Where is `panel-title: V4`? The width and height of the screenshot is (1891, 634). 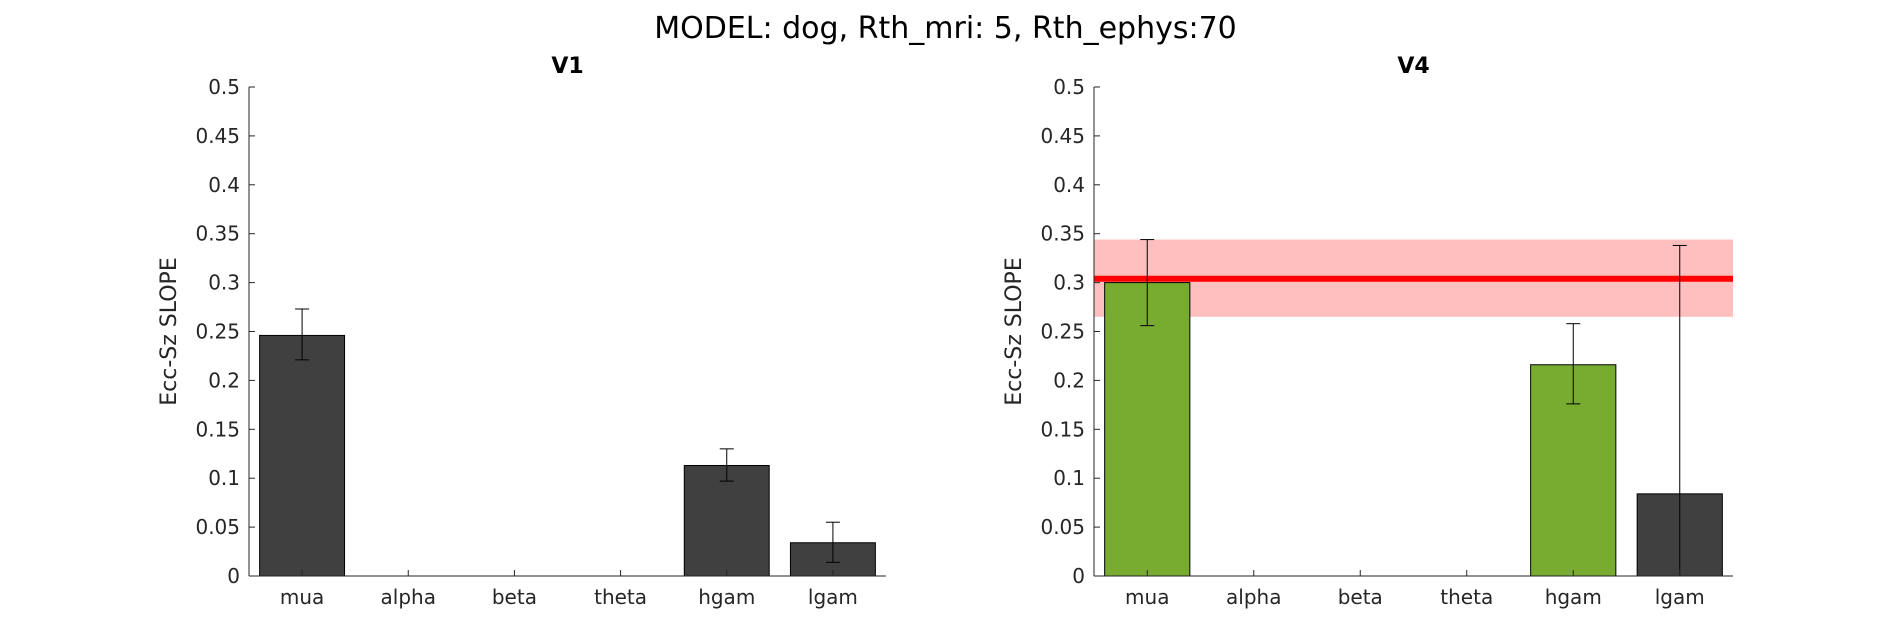
panel-title: V4 is located at coordinates (1413, 66).